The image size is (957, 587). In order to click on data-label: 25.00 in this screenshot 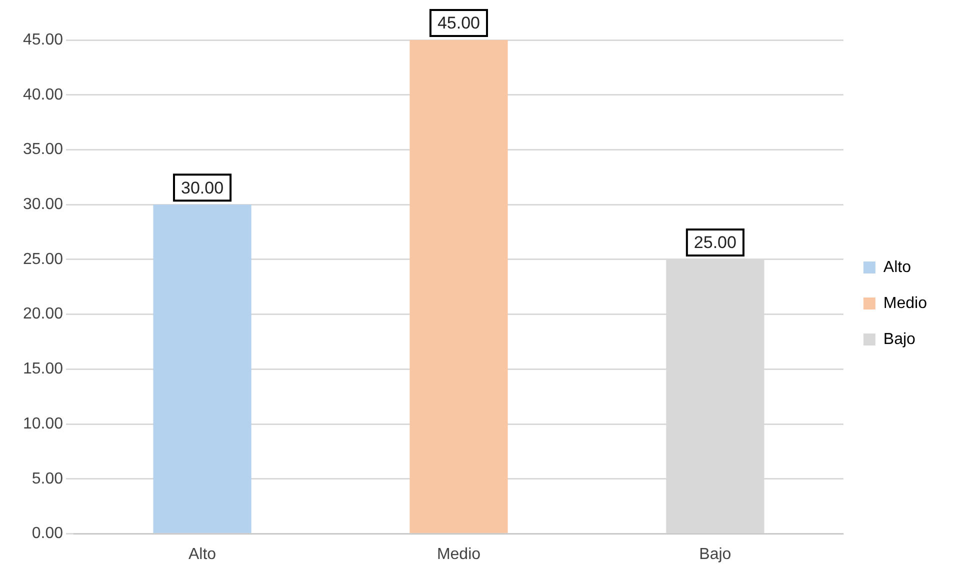, I will do `click(715, 242)`.